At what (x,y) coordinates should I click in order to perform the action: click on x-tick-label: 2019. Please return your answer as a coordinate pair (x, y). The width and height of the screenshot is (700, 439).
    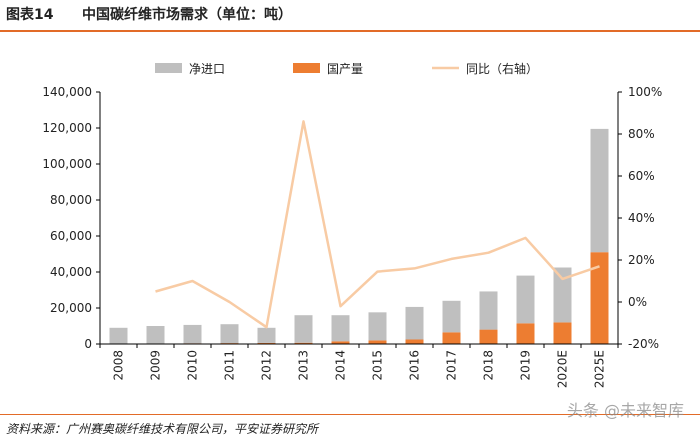
    Looking at the image, I should click on (526, 365).